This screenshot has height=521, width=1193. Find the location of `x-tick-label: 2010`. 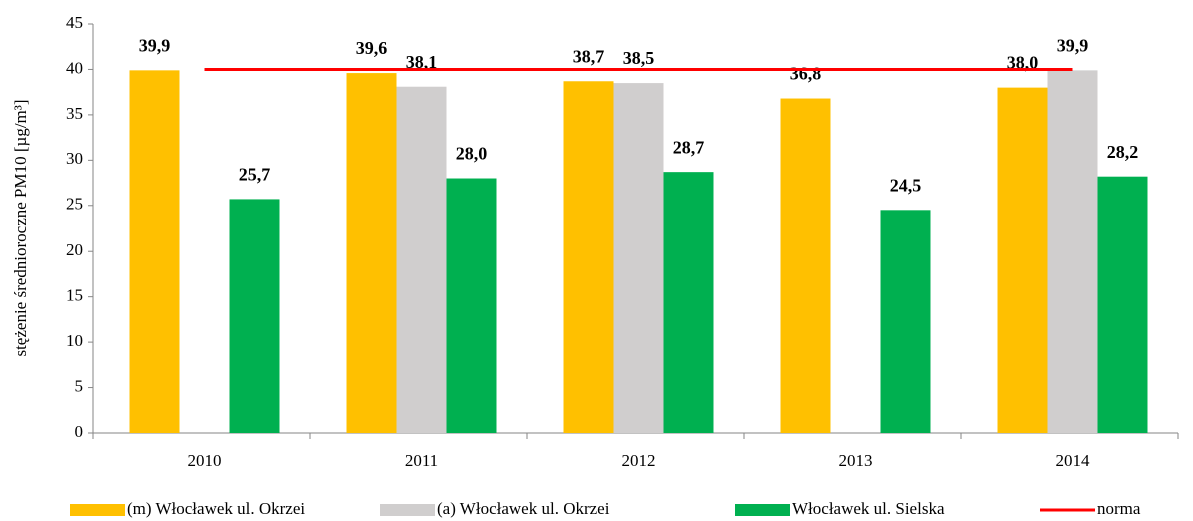

x-tick-label: 2010 is located at coordinates (205, 460).